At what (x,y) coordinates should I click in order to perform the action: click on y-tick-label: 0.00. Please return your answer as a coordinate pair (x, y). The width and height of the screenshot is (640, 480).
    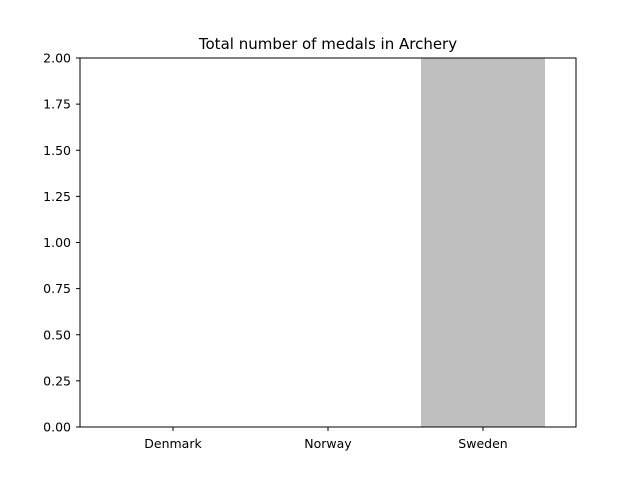
    Looking at the image, I should click on (57, 427).